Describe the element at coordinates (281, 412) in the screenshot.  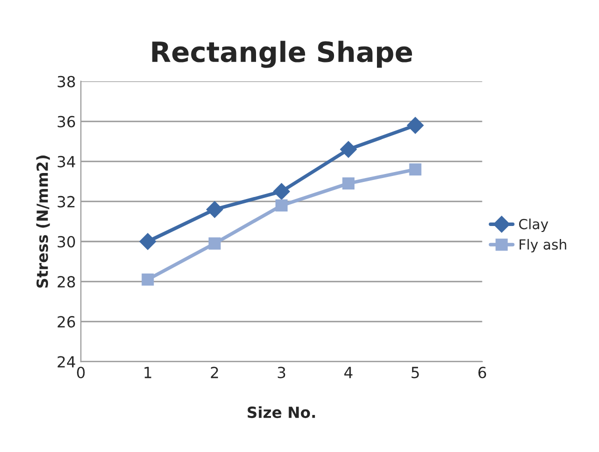
I see `x-axis-title: Size No.` at that location.